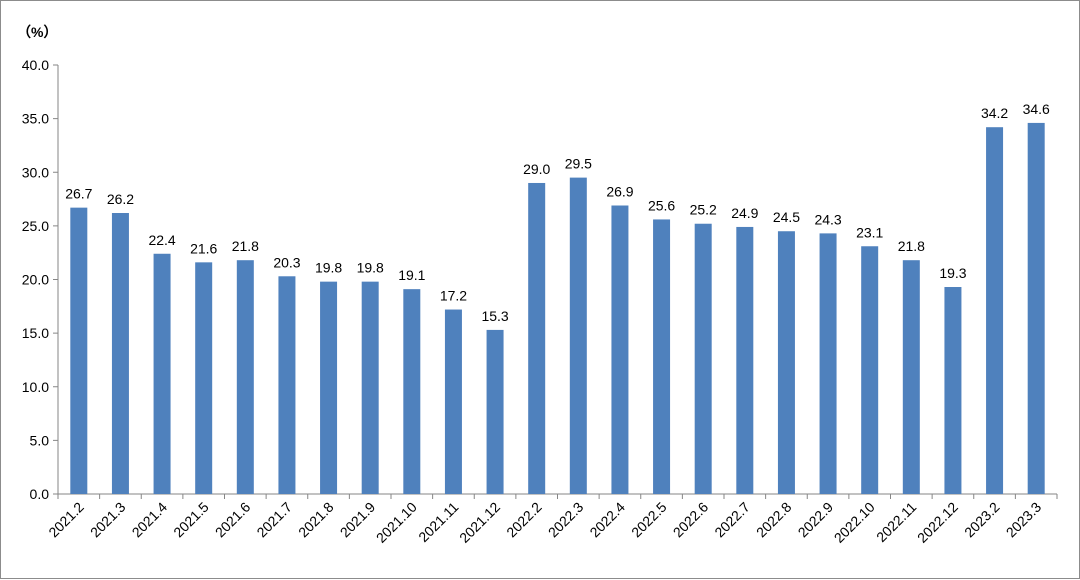  Describe the element at coordinates (1036, 109) in the screenshot. I see `data-label: 34.6` at that location.